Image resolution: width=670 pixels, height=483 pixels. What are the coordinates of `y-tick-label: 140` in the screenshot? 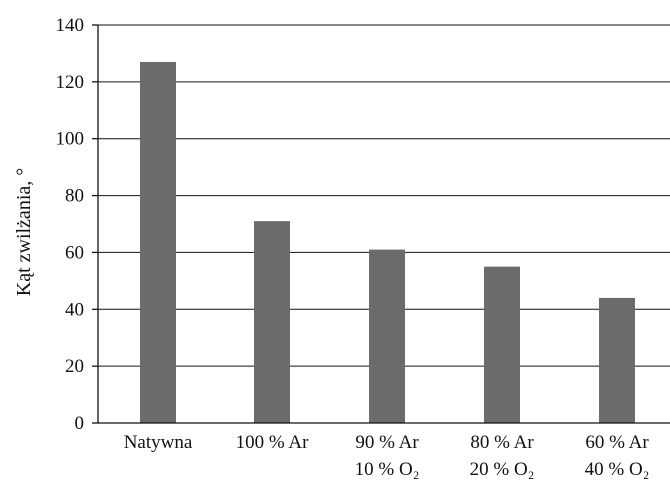 It's located at (70, 25).